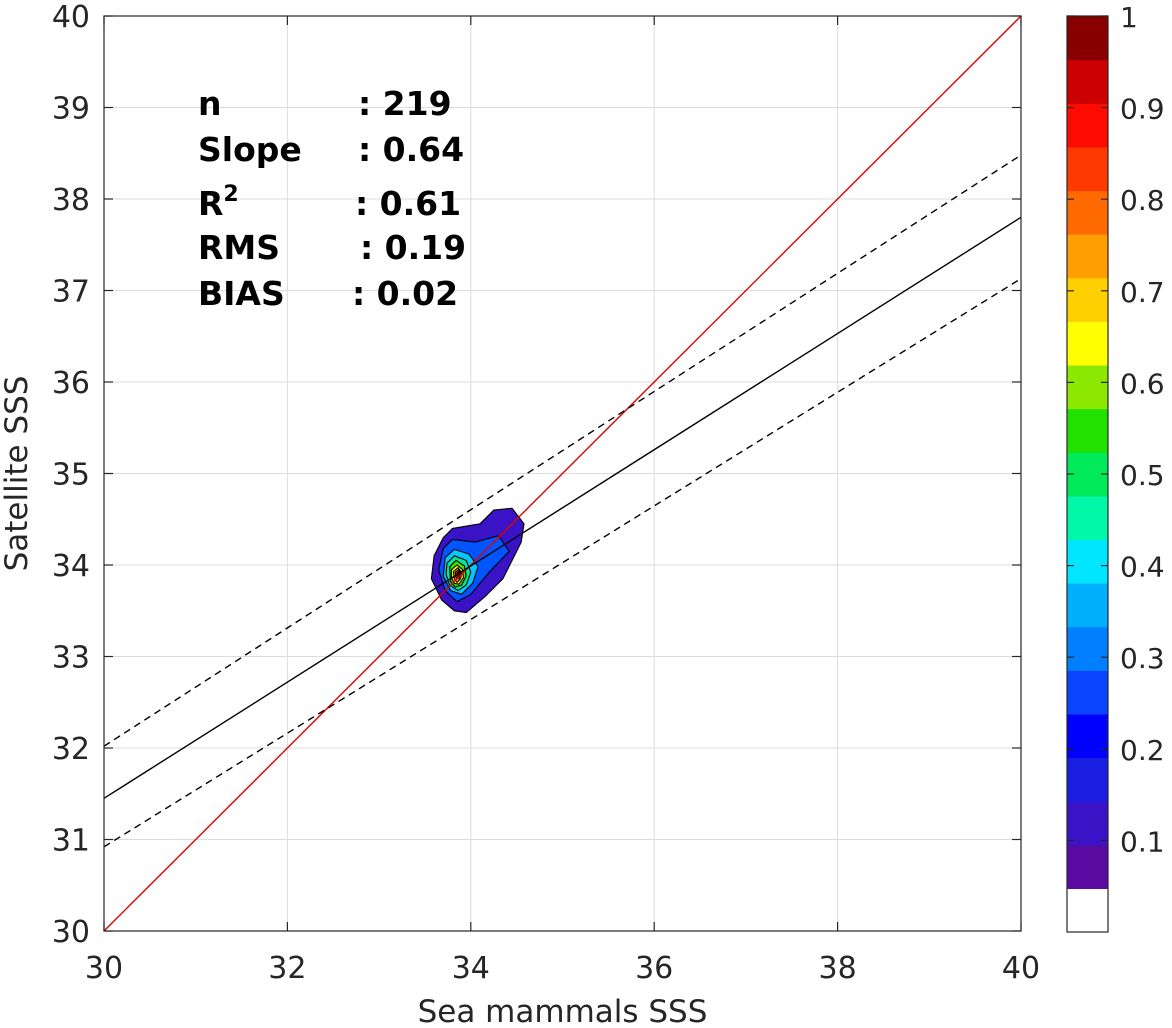 Image resolution: width=1172 pixels, height=1028 pixels. I want to click on x-tick-label: 40, so click(1021, 968).